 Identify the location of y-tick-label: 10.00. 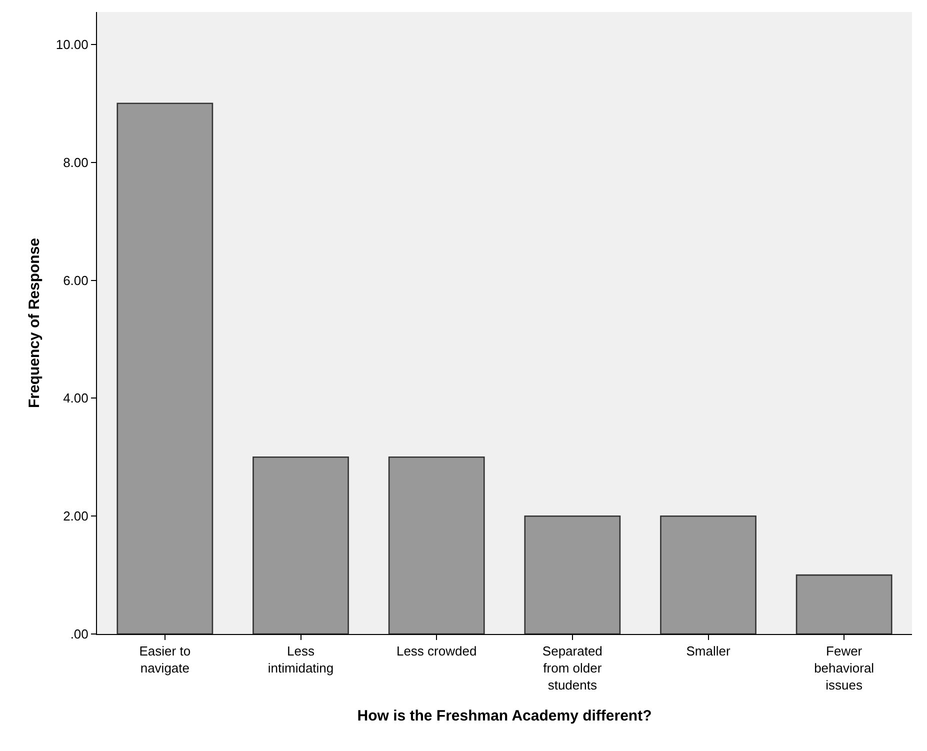
(72, 44).